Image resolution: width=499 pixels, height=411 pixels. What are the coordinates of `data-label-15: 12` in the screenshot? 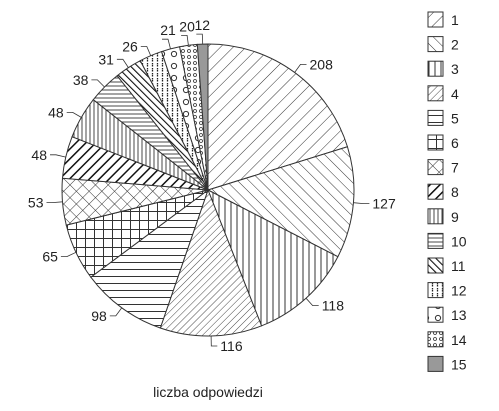 It's located at (203, 25).